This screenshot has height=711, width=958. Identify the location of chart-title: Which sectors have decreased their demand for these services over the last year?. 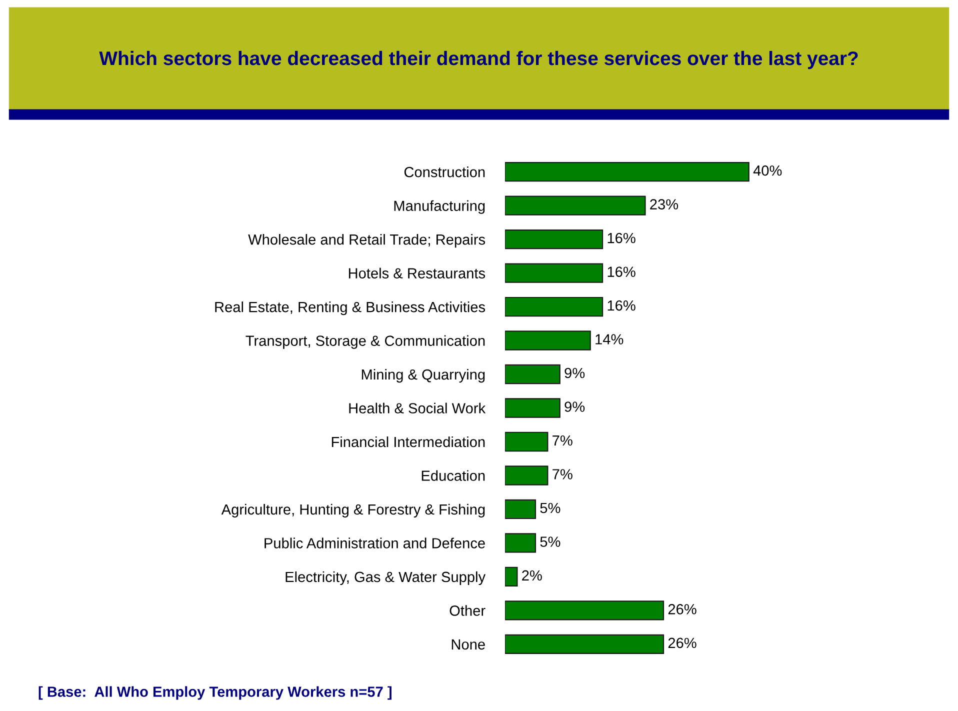
(478, 60).